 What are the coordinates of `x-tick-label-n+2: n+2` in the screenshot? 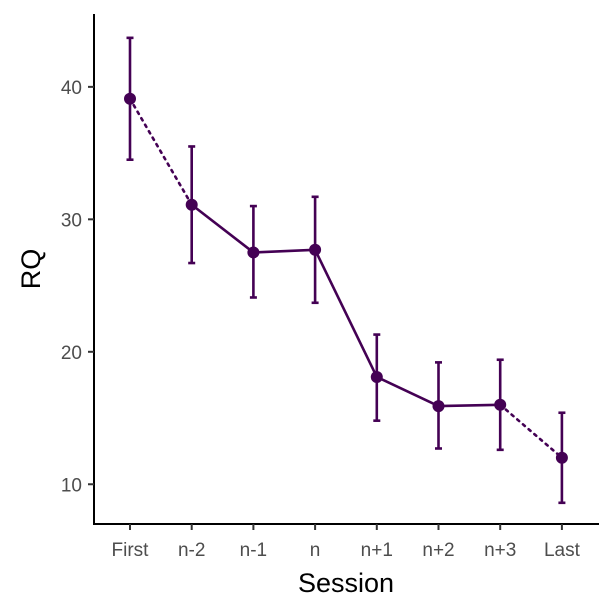 It's located at (438, 550).